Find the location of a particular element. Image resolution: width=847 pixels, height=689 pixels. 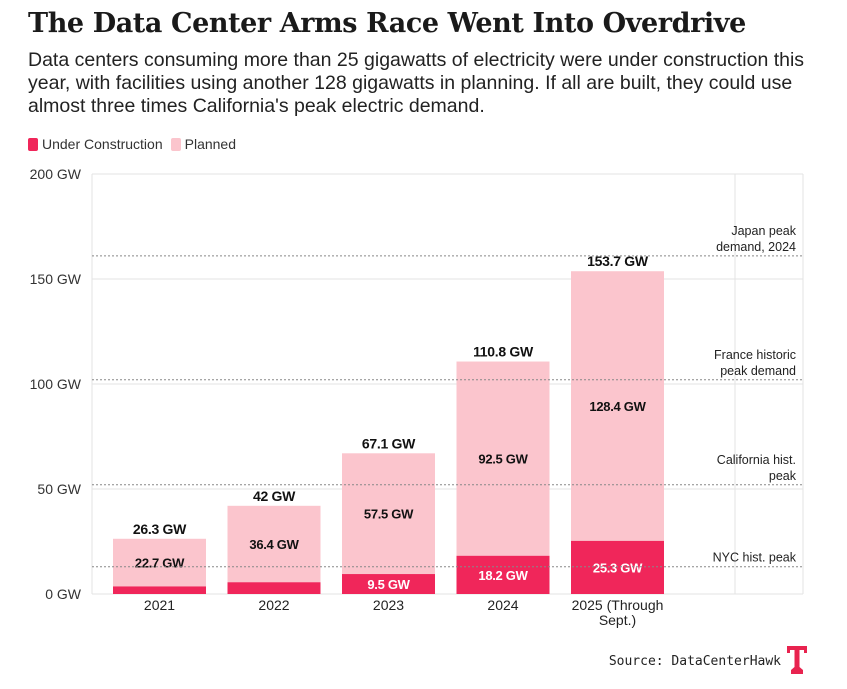

reference-line-label: California hist. is located at coordinates (756, 460).